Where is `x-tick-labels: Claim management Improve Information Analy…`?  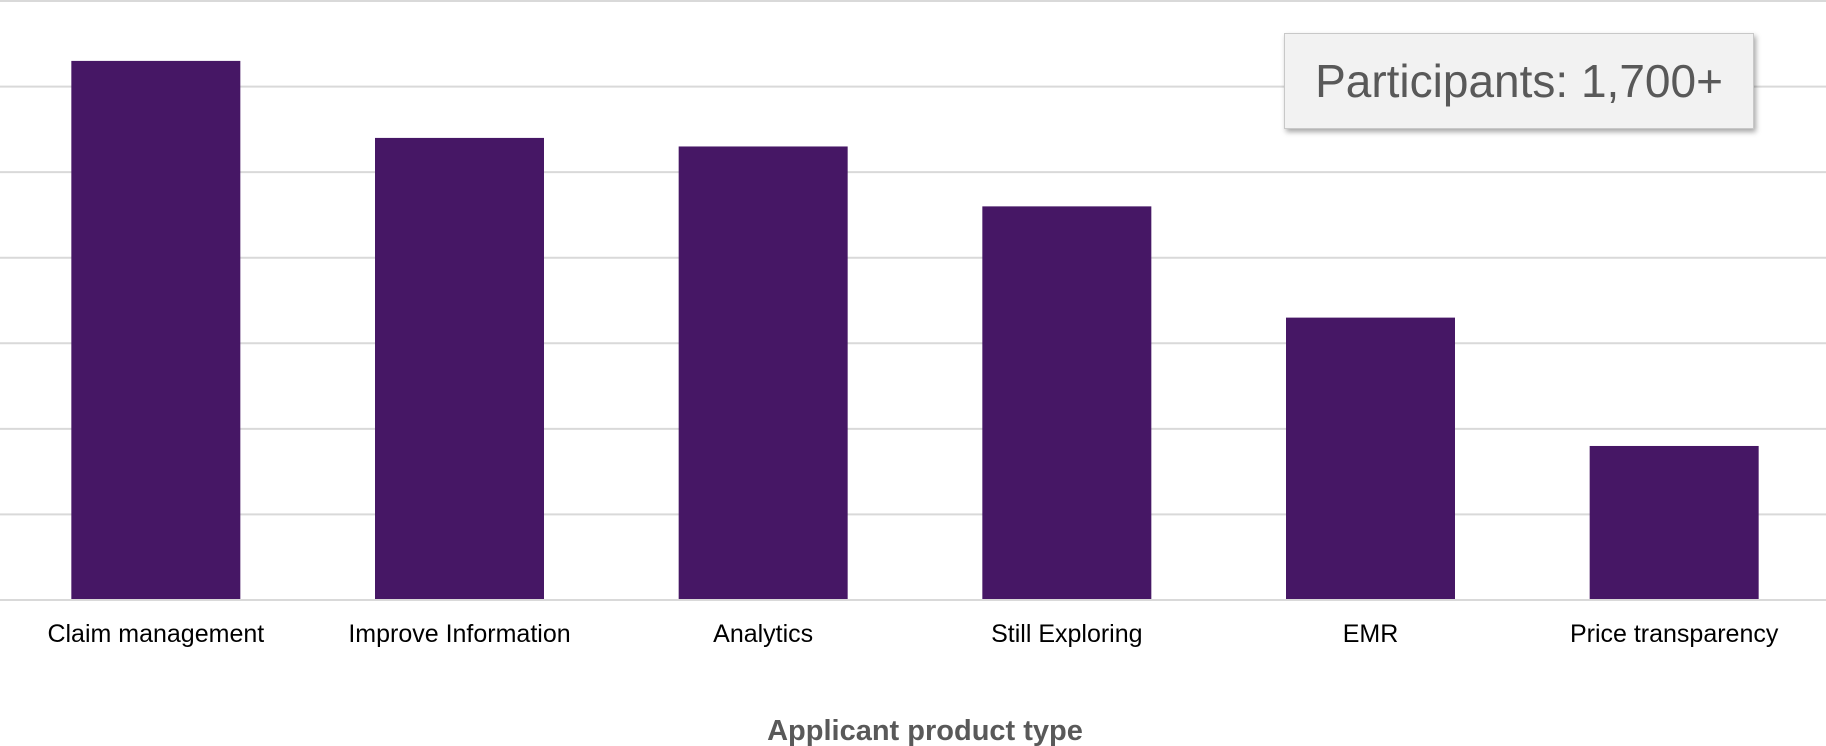
x-tick-labels: Claim management Improve Information Analy… is located at coordinates (912, 634).